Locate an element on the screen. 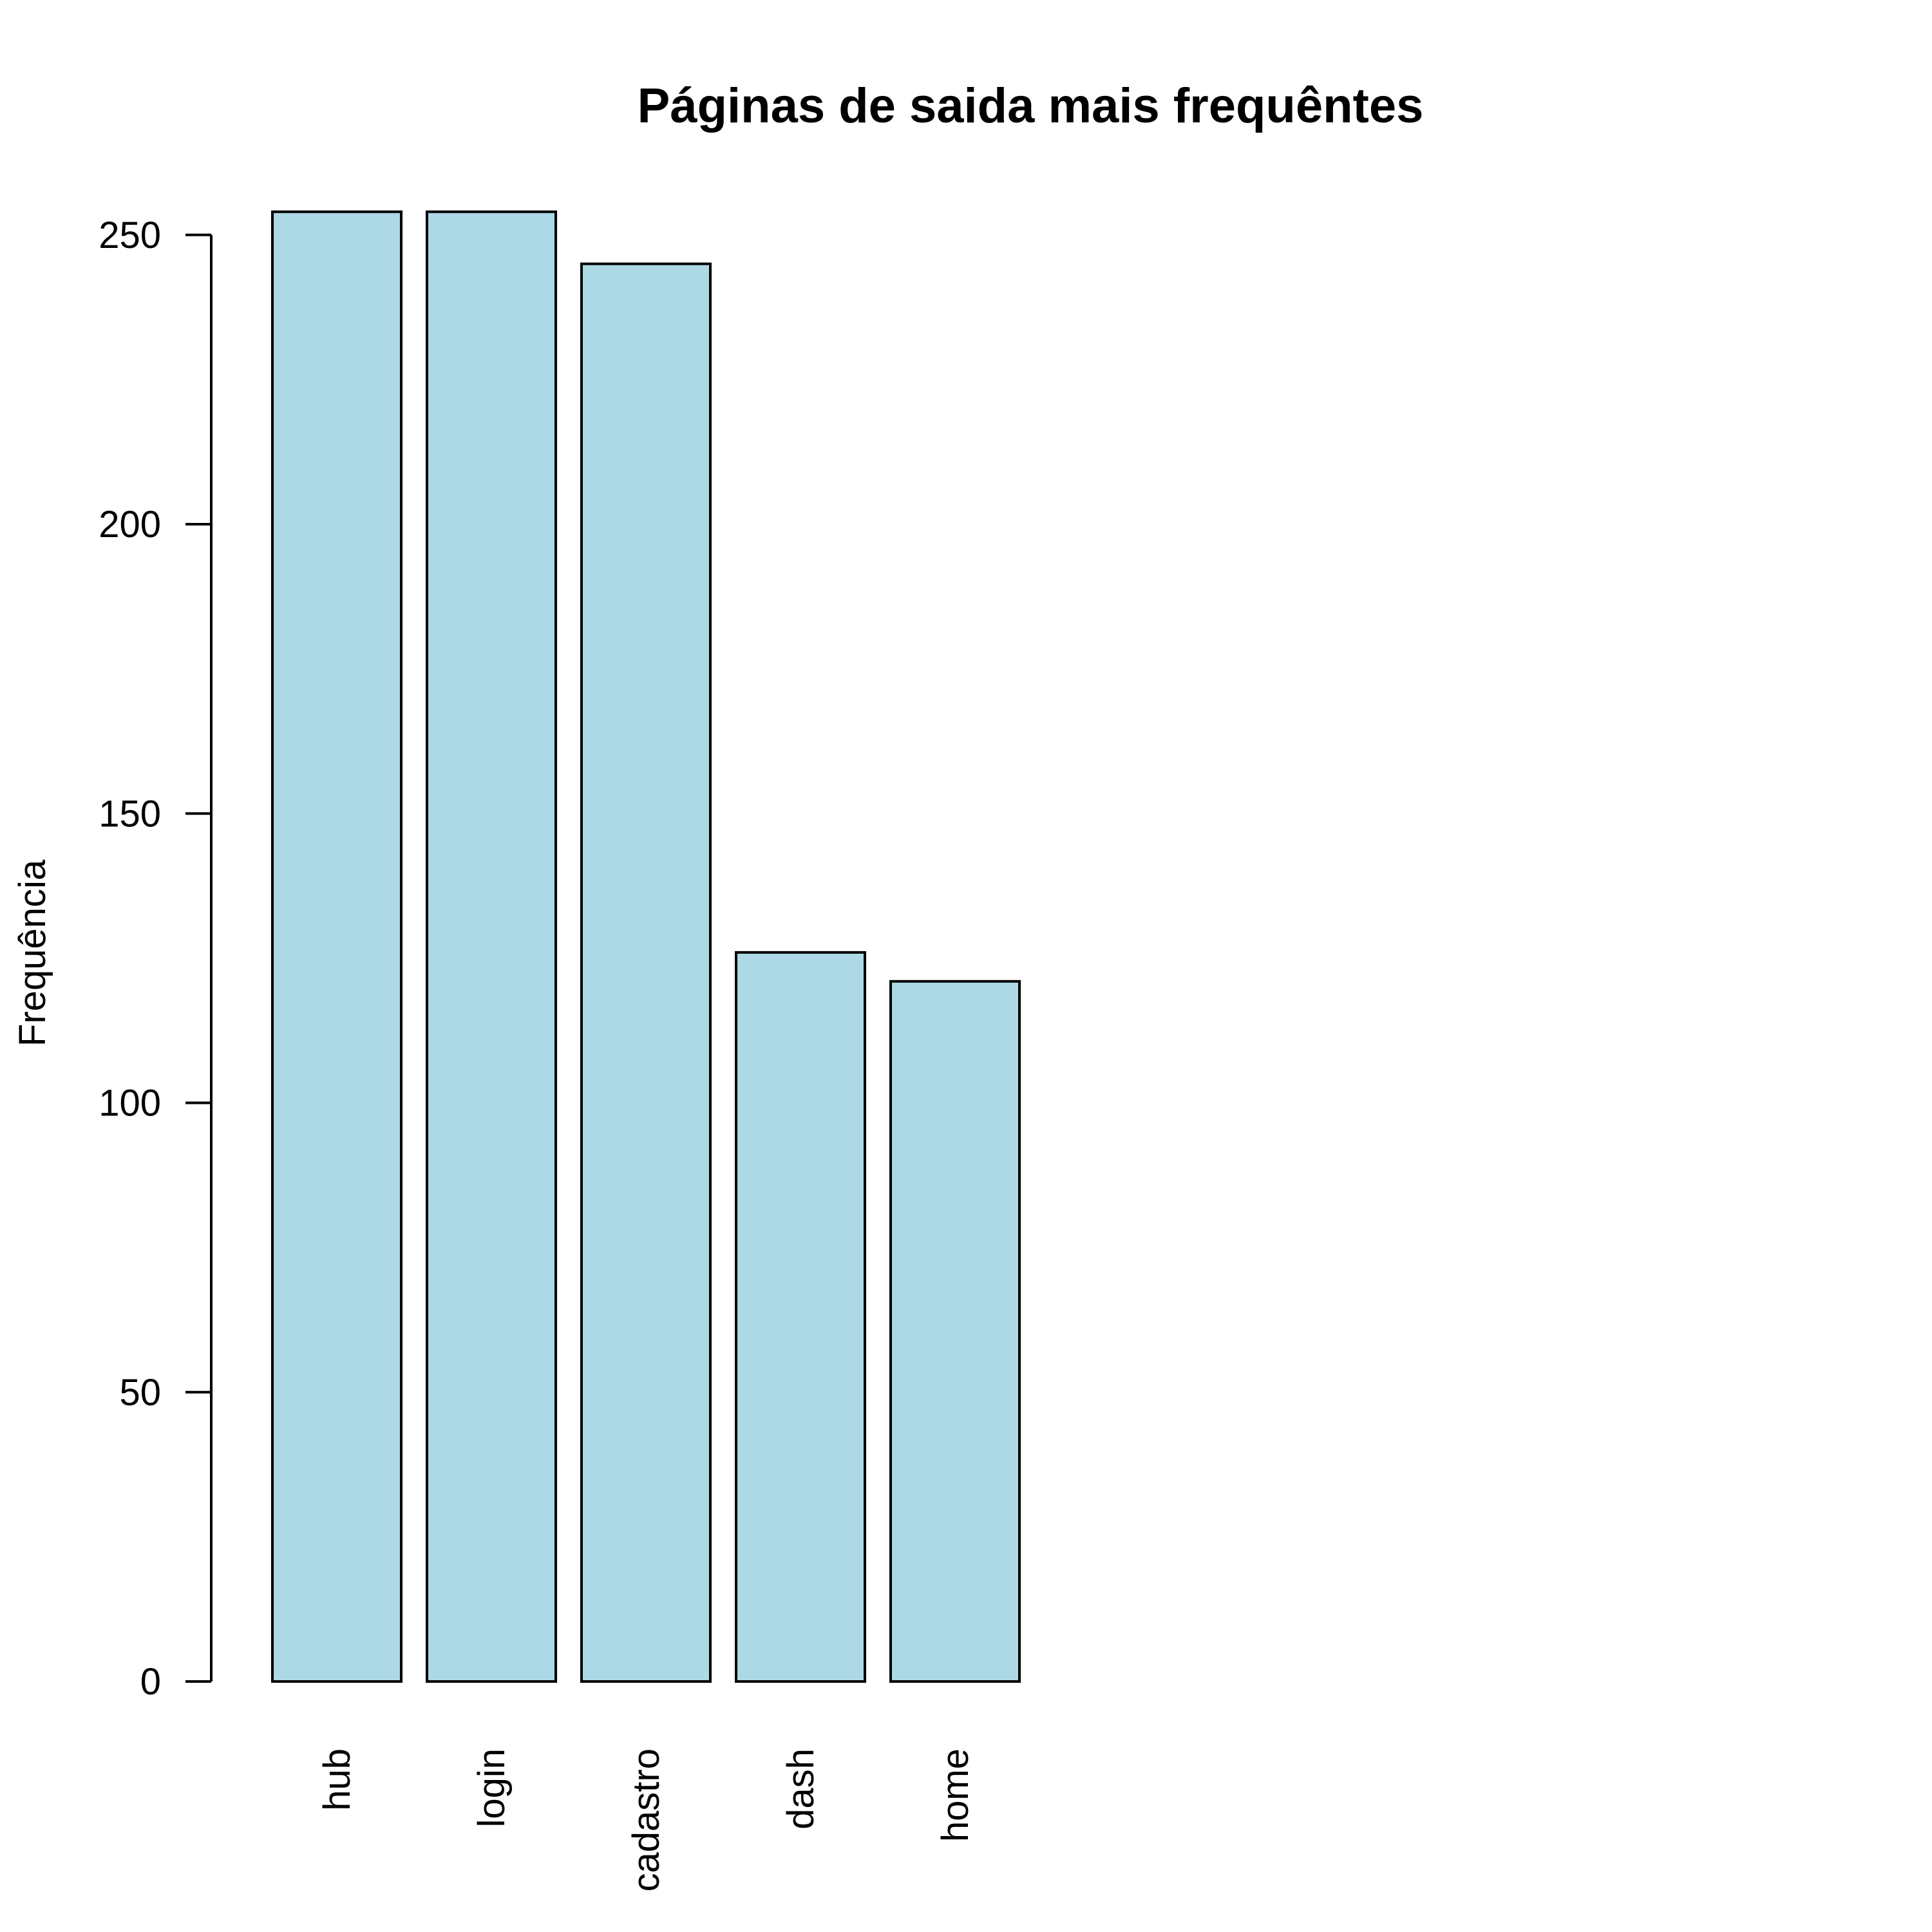  x-category-label: login is located at coordinates (492, 1788).